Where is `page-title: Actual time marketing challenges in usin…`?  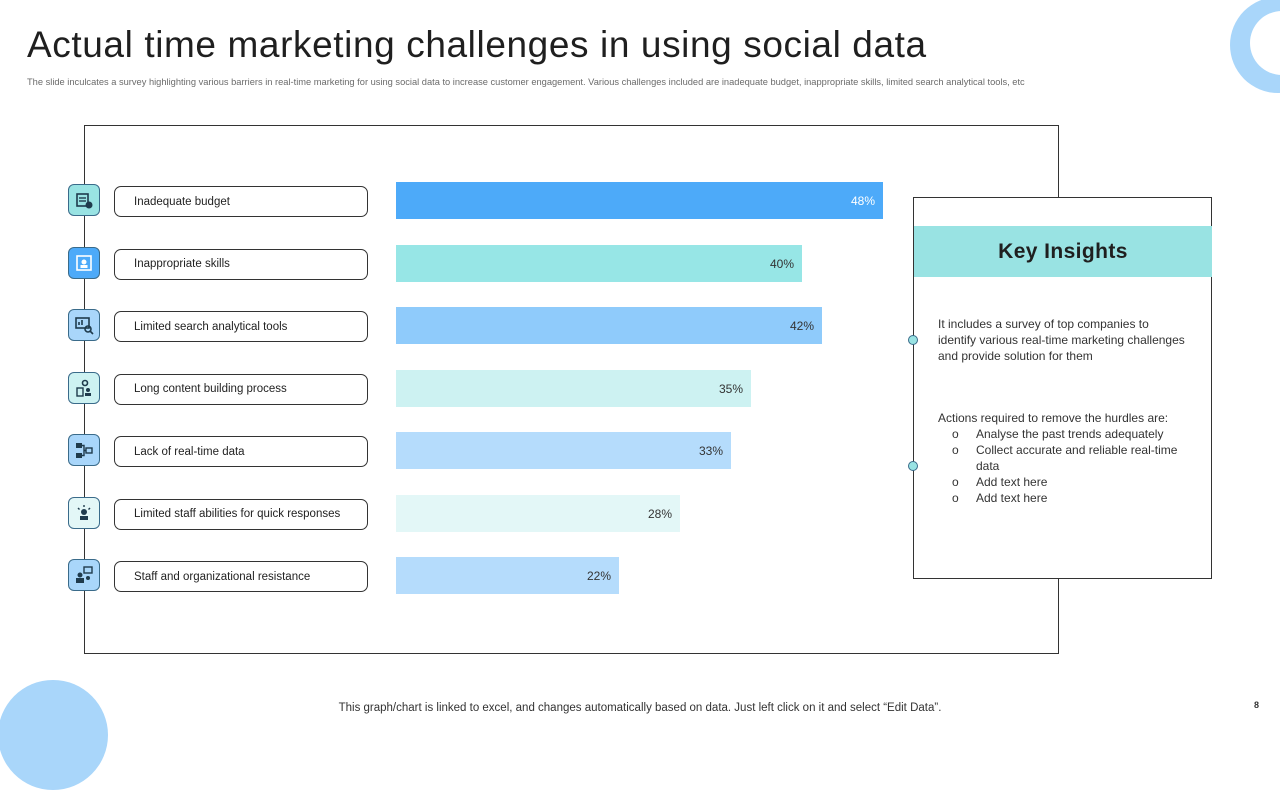
page-title: Actual time marketing challenges in usin… is located at coordinates (477, 44).